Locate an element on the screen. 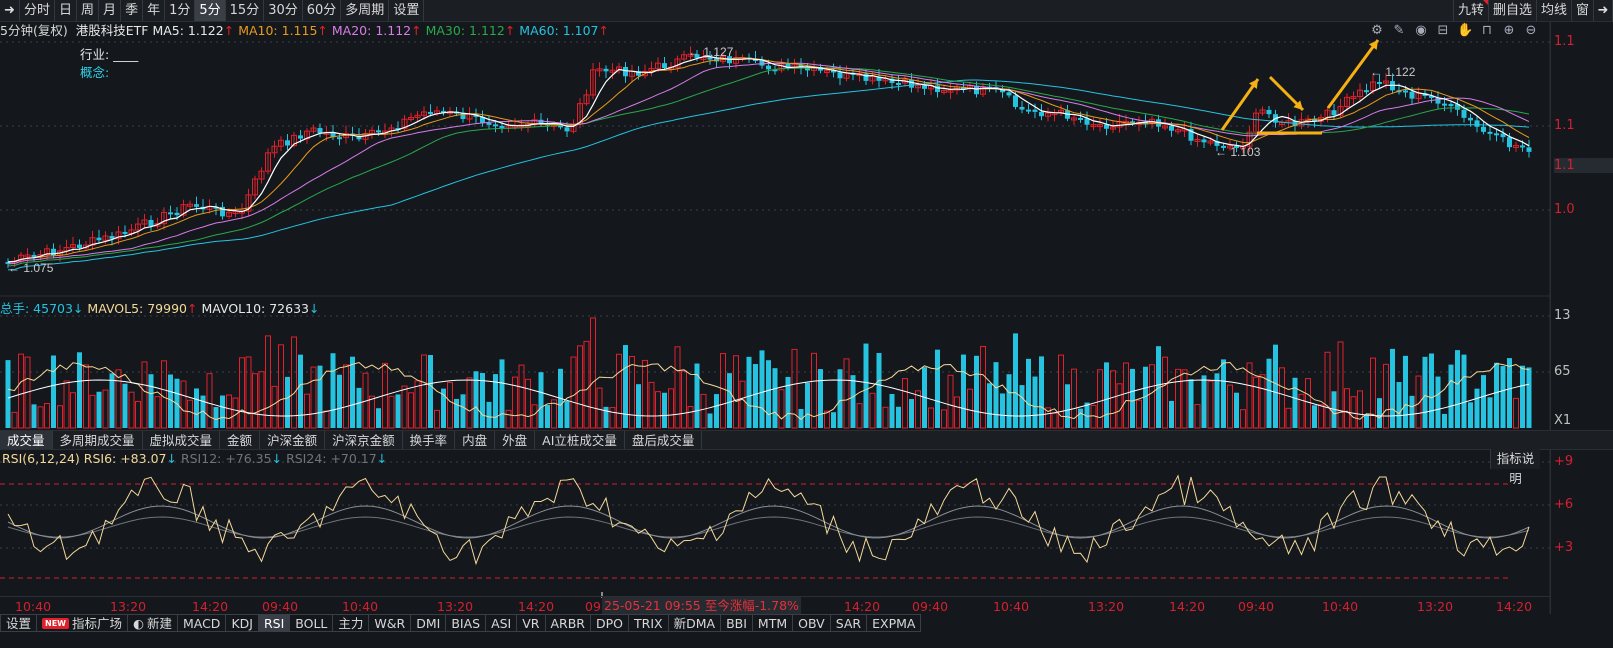  lock-icon: ⊓ is located at coordinates (1487, 30).